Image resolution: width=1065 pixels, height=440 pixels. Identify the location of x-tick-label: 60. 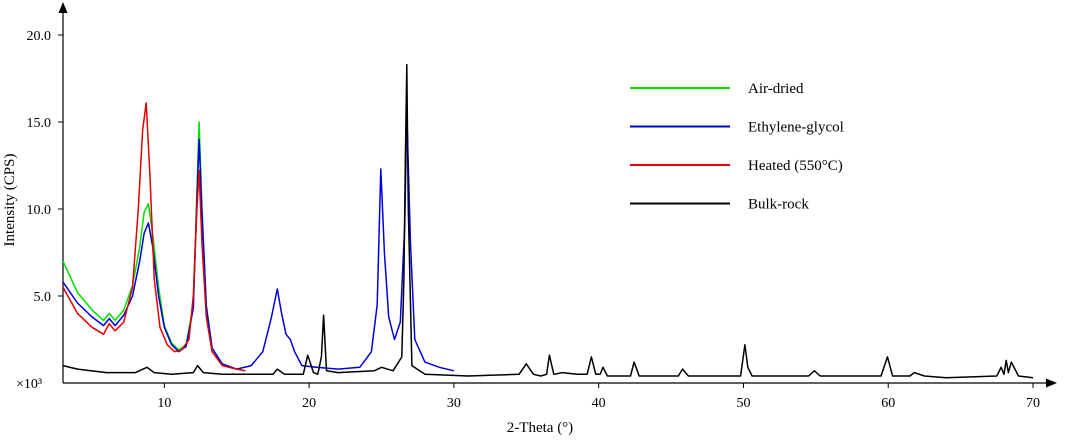
(888, 403).